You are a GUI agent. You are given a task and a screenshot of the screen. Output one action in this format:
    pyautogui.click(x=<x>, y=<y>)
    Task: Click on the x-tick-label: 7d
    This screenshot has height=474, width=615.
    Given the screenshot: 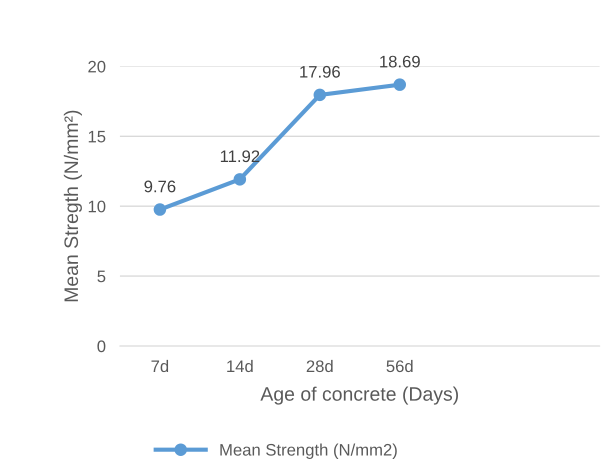 What is the action you would take?
    pyautogui.click(x=159, y=366)
    